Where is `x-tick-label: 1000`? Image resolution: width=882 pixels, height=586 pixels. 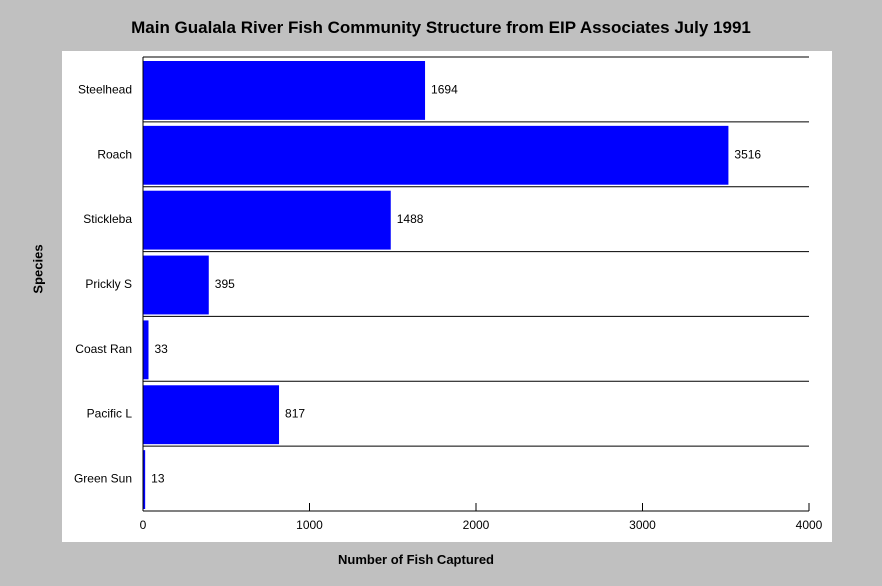 x-tick-label: 1000 is located at coordinates (309, 525).